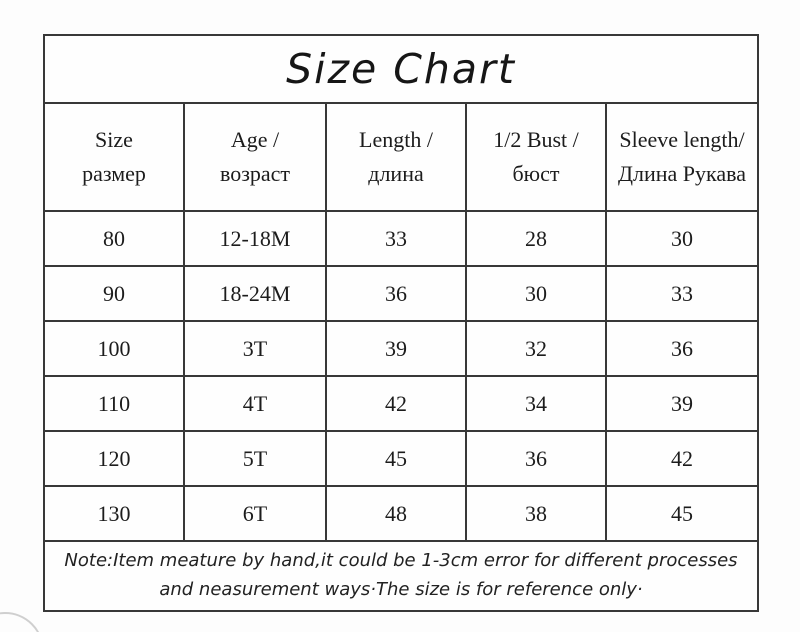 This screenshot has height=632, width=800. I want to click on table-row-size-100: 100 3T 39 32 36, so click(401, 348).